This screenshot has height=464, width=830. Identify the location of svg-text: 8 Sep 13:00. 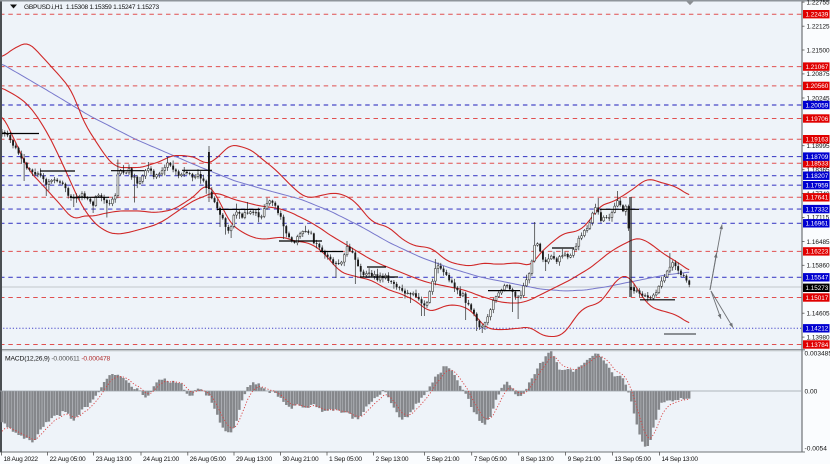
(537, 459).